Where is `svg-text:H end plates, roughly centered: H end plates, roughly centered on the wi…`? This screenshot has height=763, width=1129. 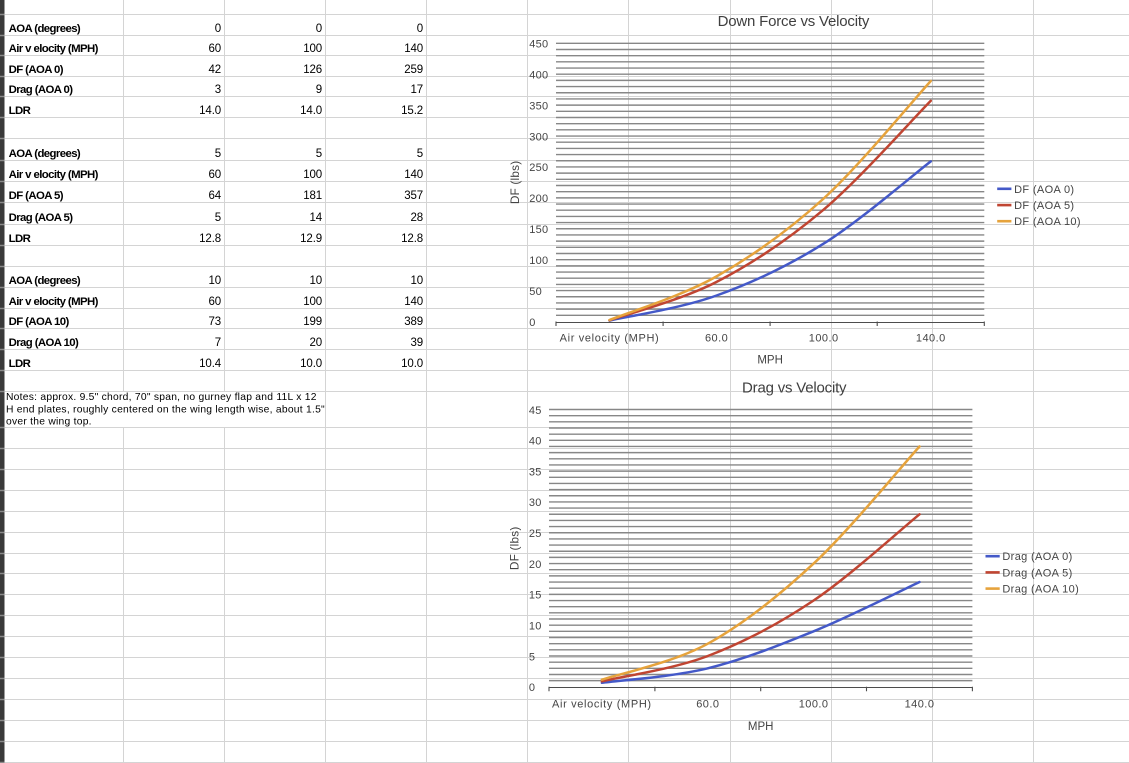 svg-text:H end plates, roughly centered: H end plates, roughly centered on the wi… is located at coordinates (165, 409).